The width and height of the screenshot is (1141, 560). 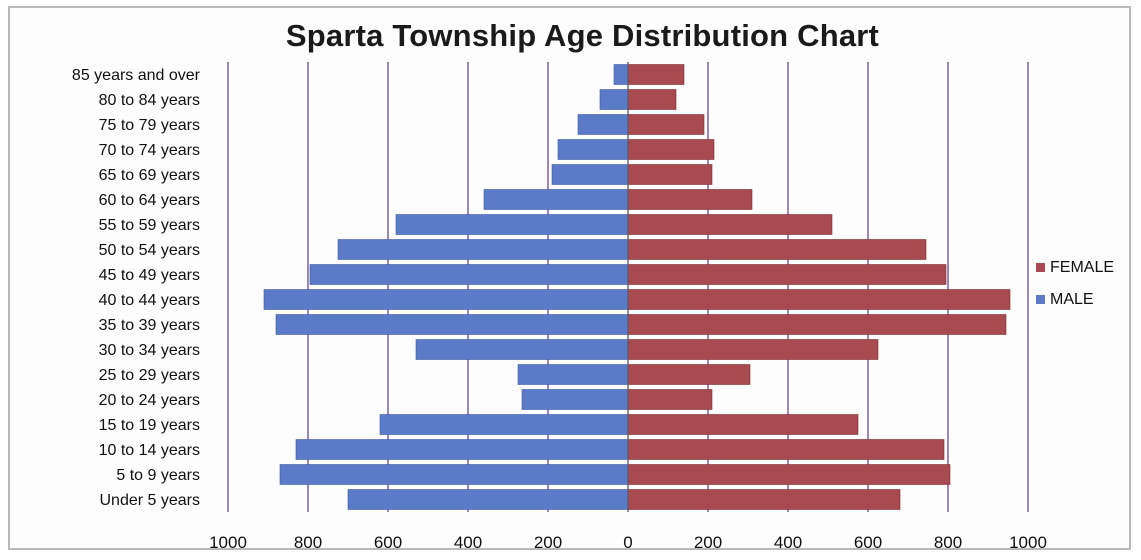 I want to click on legend-label: MALE, so click(x=1072, y=299).